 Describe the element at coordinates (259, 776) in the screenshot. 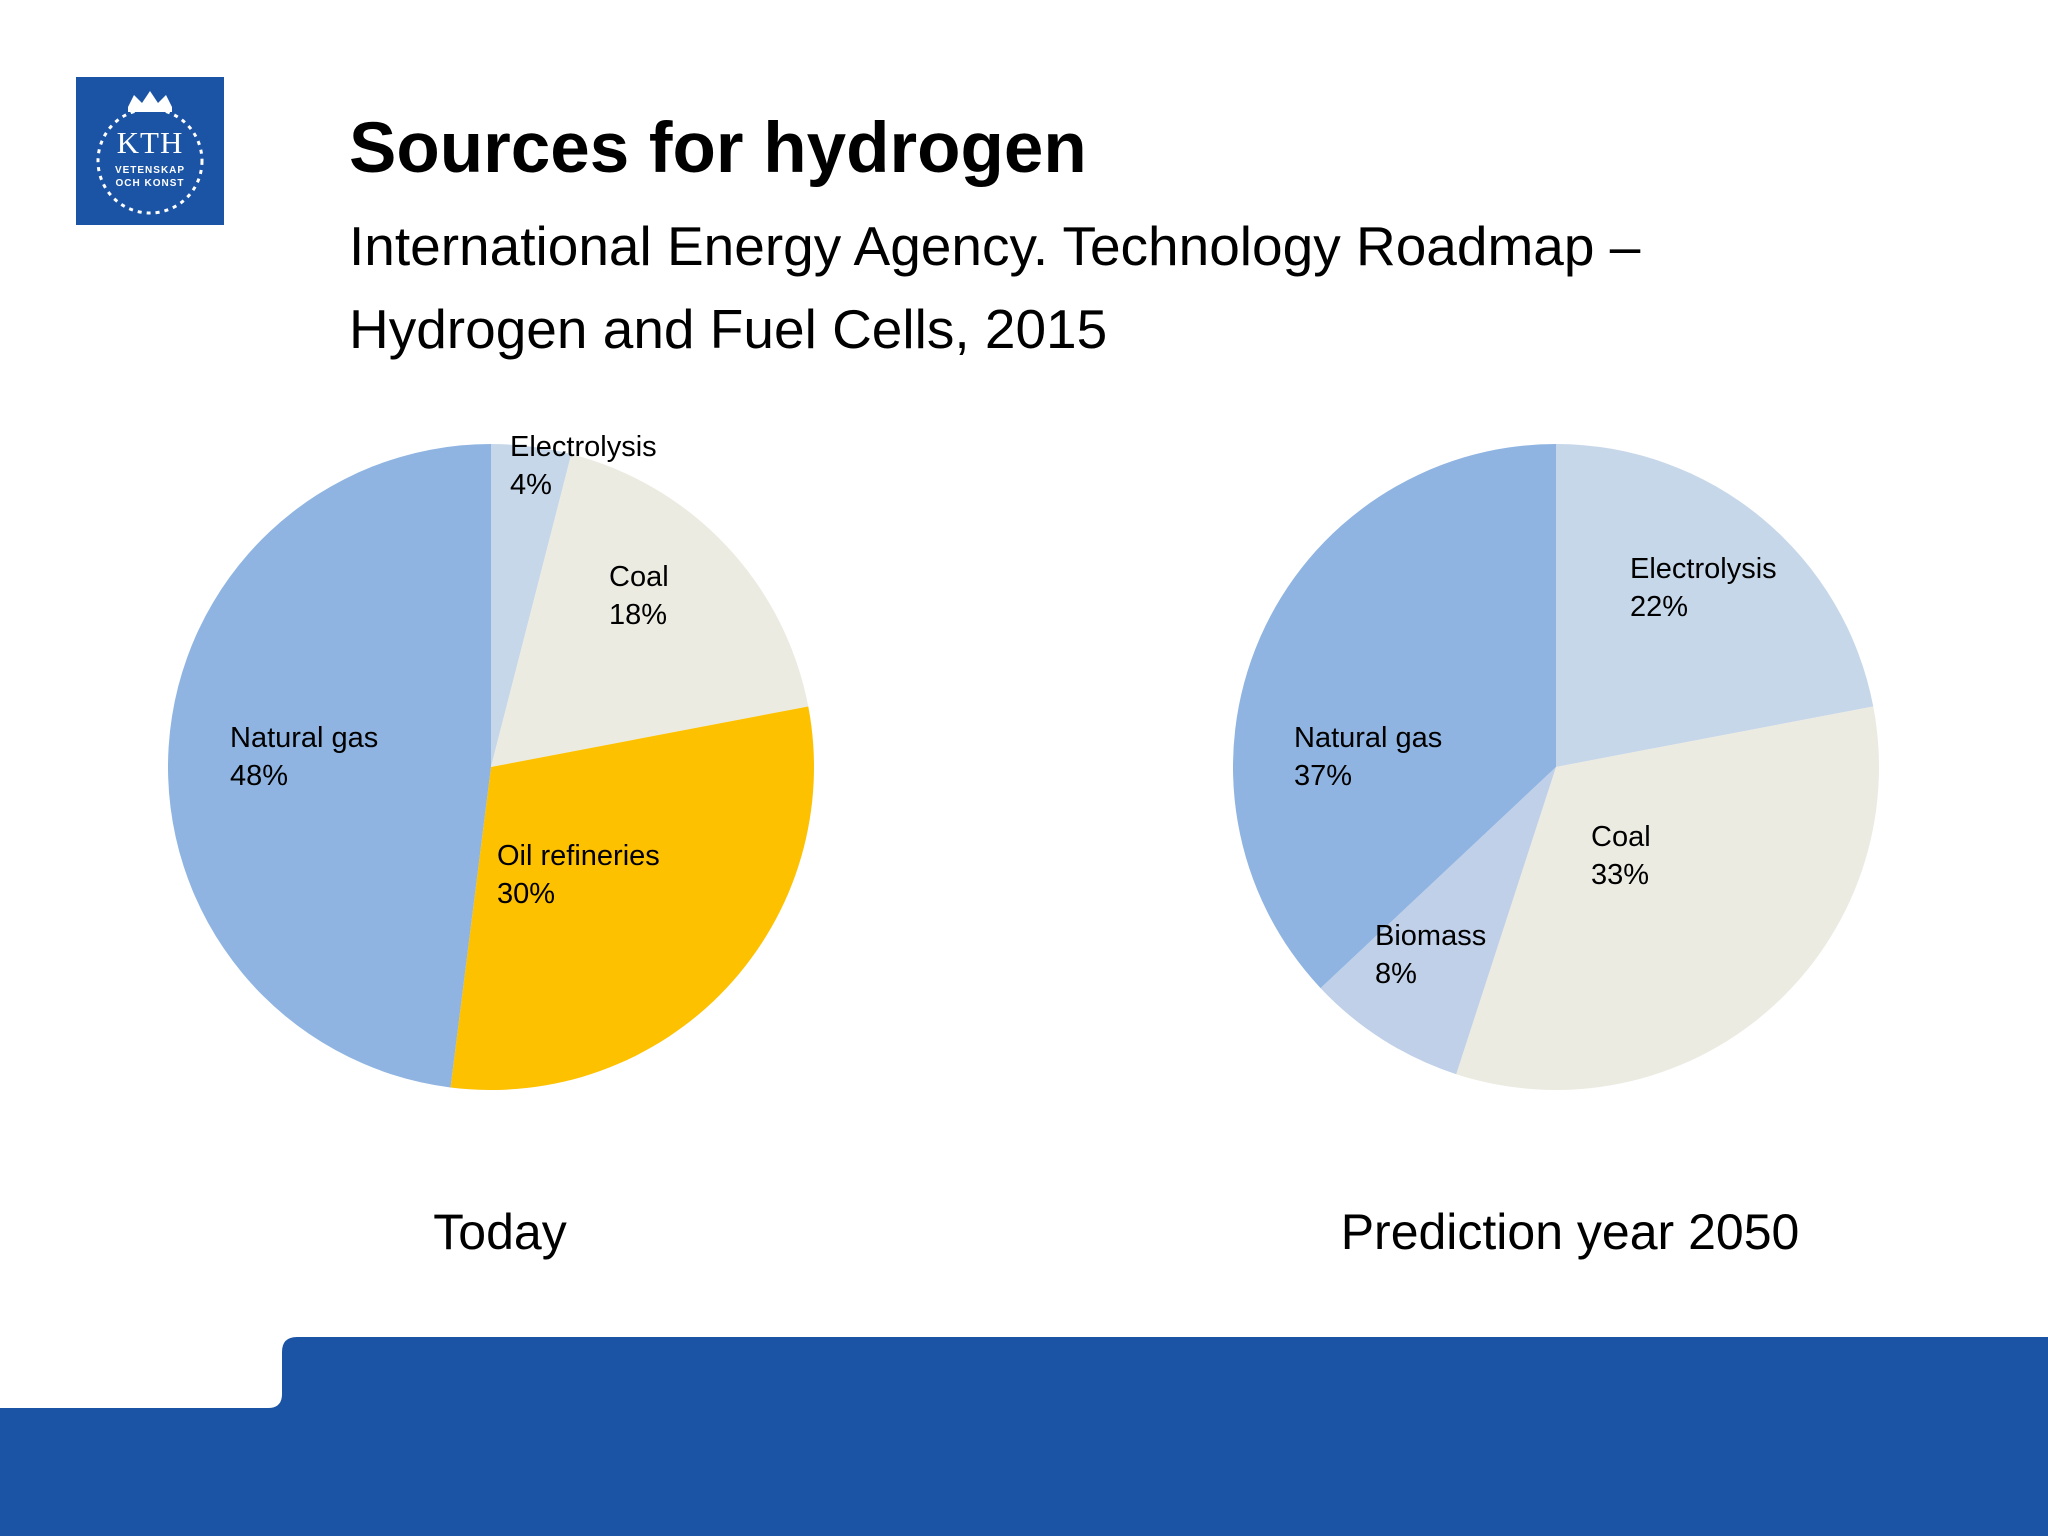

I see `slice-label-value: 48%` at that location.